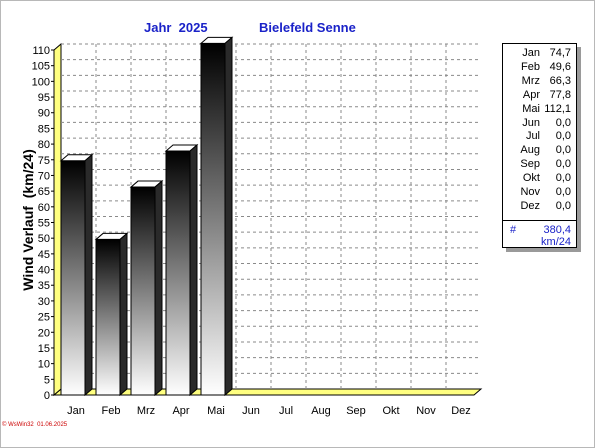 The height and width of the screenshot is (448, 595). Describe the element at coordinates (513, 230) in the screenshot. I see `total-symbol: #` at that location.